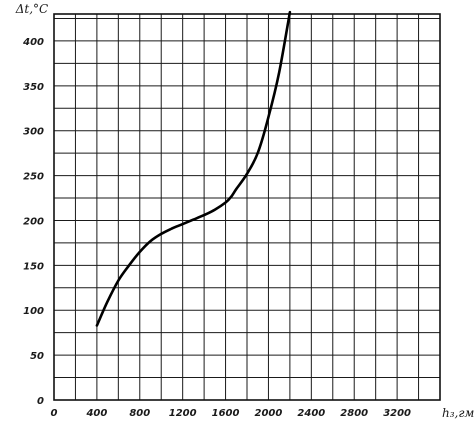  I want to click on y-tick-label: 0, so click(40, 401).